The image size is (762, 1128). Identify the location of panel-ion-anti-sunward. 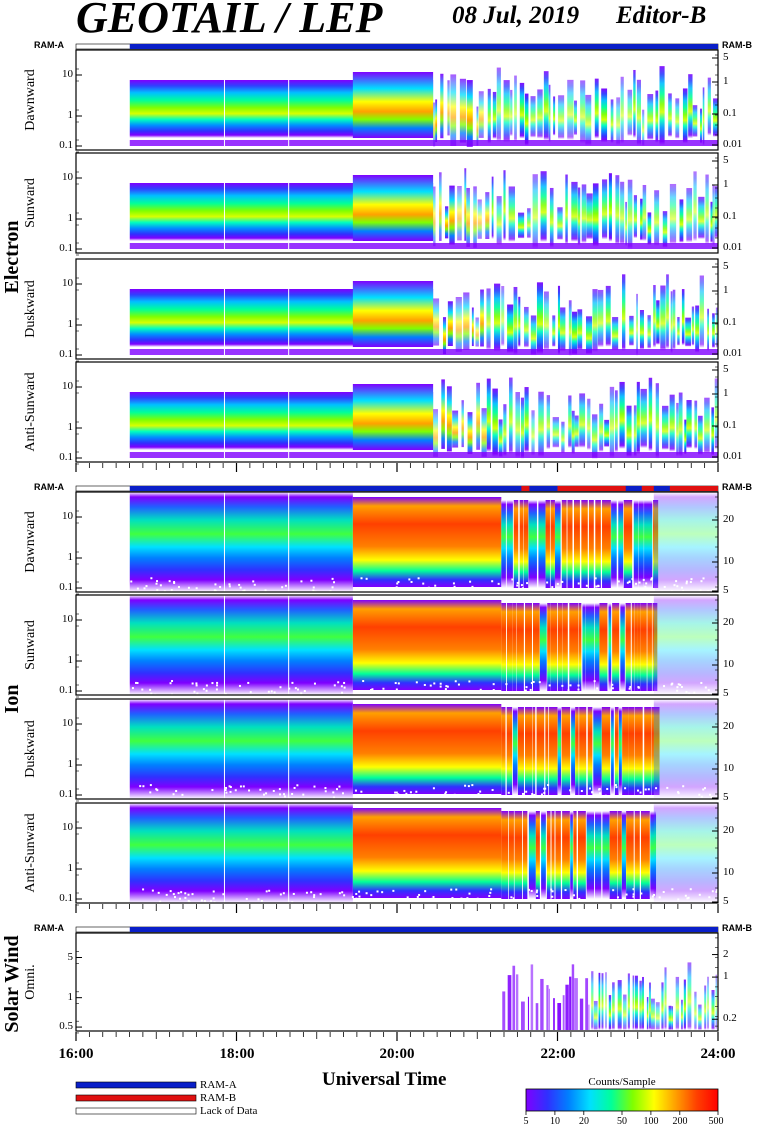
(397, 854).